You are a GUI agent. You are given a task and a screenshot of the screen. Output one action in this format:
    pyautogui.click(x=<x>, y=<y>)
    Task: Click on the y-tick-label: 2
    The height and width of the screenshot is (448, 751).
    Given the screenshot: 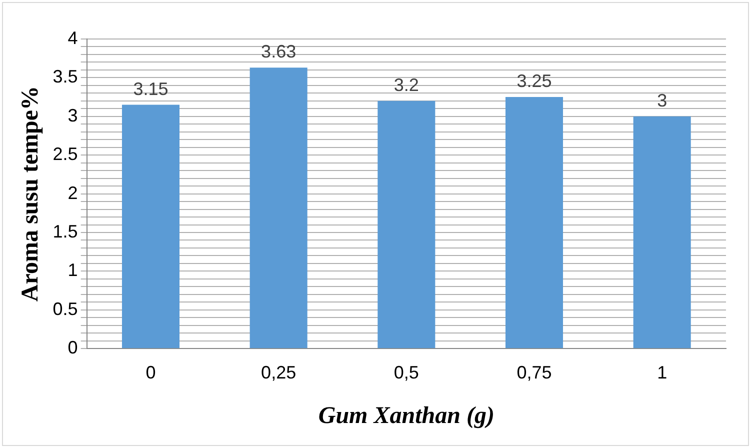 What is the action you would take?
    pyautogui.click(x=73, y=192)
    